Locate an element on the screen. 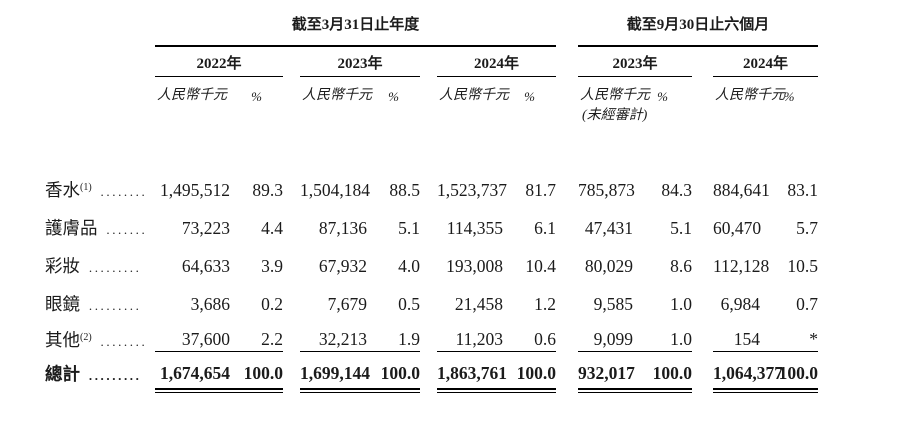 Image resolution: width=900 pixels, height=429 pixels. column-header-row: 人民幣千元 % 人民幣千元 % 人民幣千元 % 人民幣千元 % 人民幣千元 % is located at coordinates (424, 90).